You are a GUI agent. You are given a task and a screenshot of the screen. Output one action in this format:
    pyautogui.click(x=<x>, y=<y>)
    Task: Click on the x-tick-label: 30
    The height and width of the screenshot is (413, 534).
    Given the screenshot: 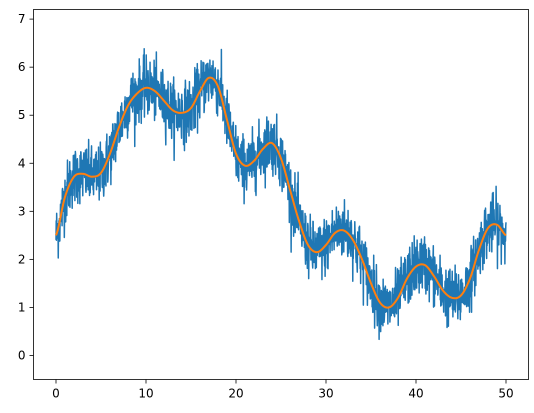 What is the action you would take?
    pyautogui.click(x=325, y=394)
    